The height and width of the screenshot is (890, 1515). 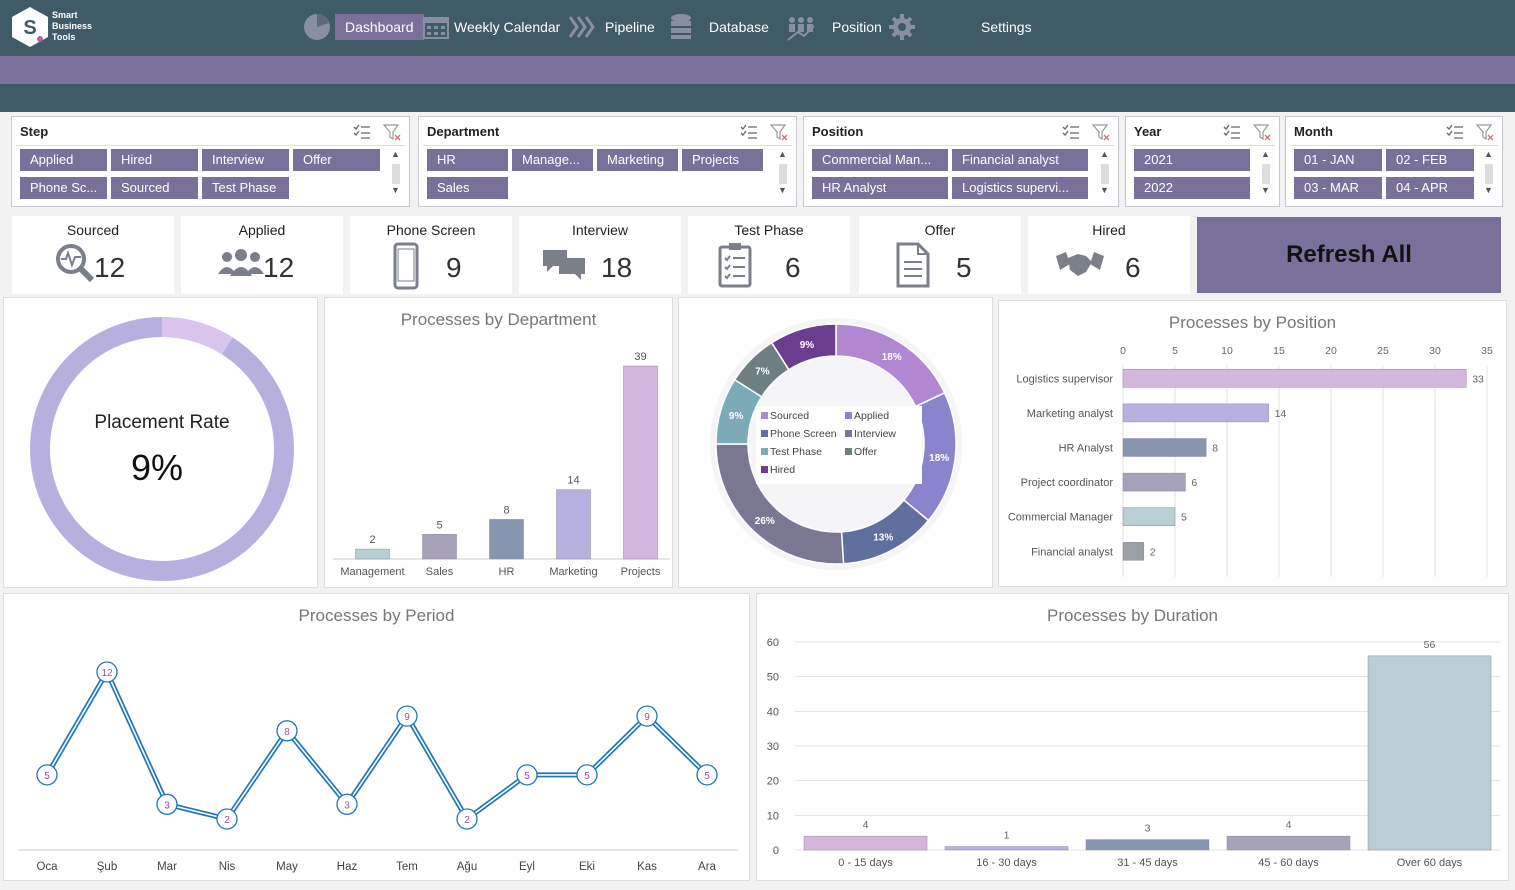 I want to click on tick-label: 40, so click(x=773, y=712).